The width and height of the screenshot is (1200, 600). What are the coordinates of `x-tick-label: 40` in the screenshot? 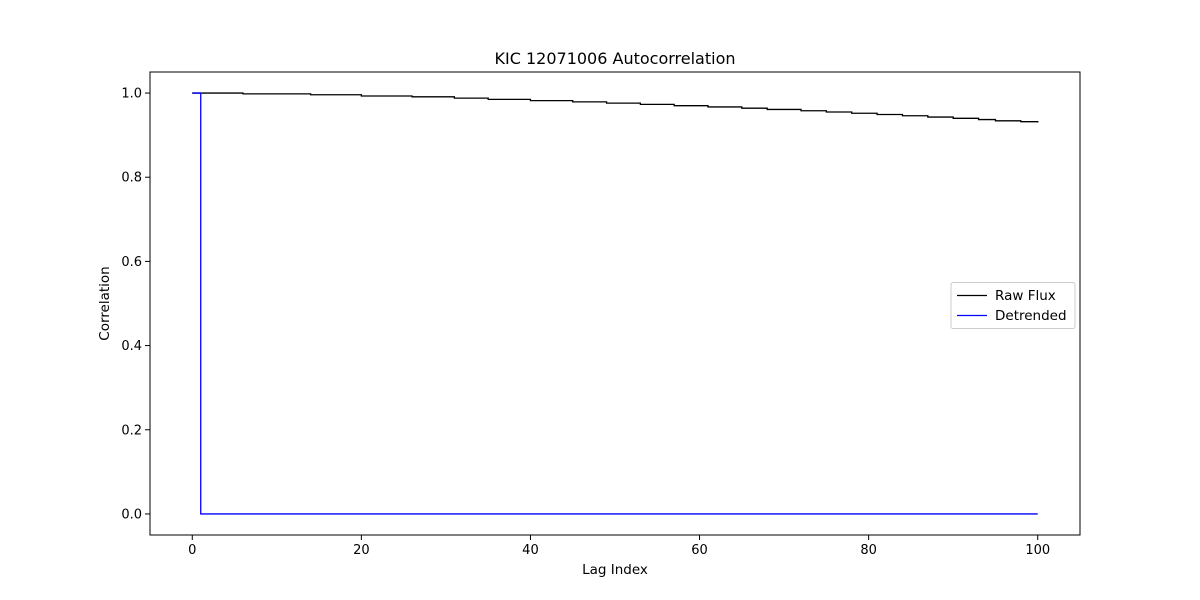 It's located at (530, 550).